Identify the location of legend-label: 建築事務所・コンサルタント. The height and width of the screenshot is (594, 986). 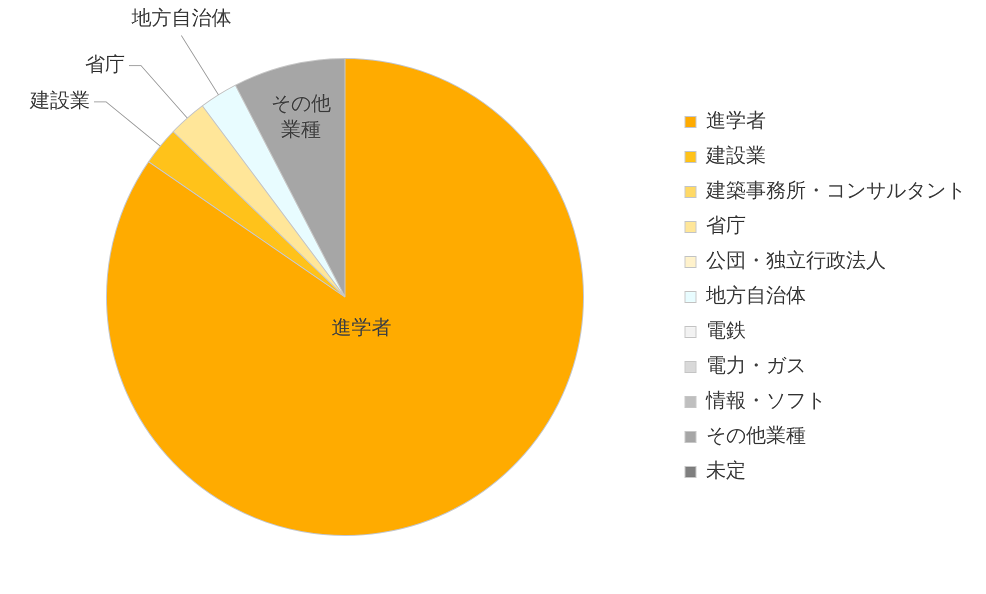
(835, 190).